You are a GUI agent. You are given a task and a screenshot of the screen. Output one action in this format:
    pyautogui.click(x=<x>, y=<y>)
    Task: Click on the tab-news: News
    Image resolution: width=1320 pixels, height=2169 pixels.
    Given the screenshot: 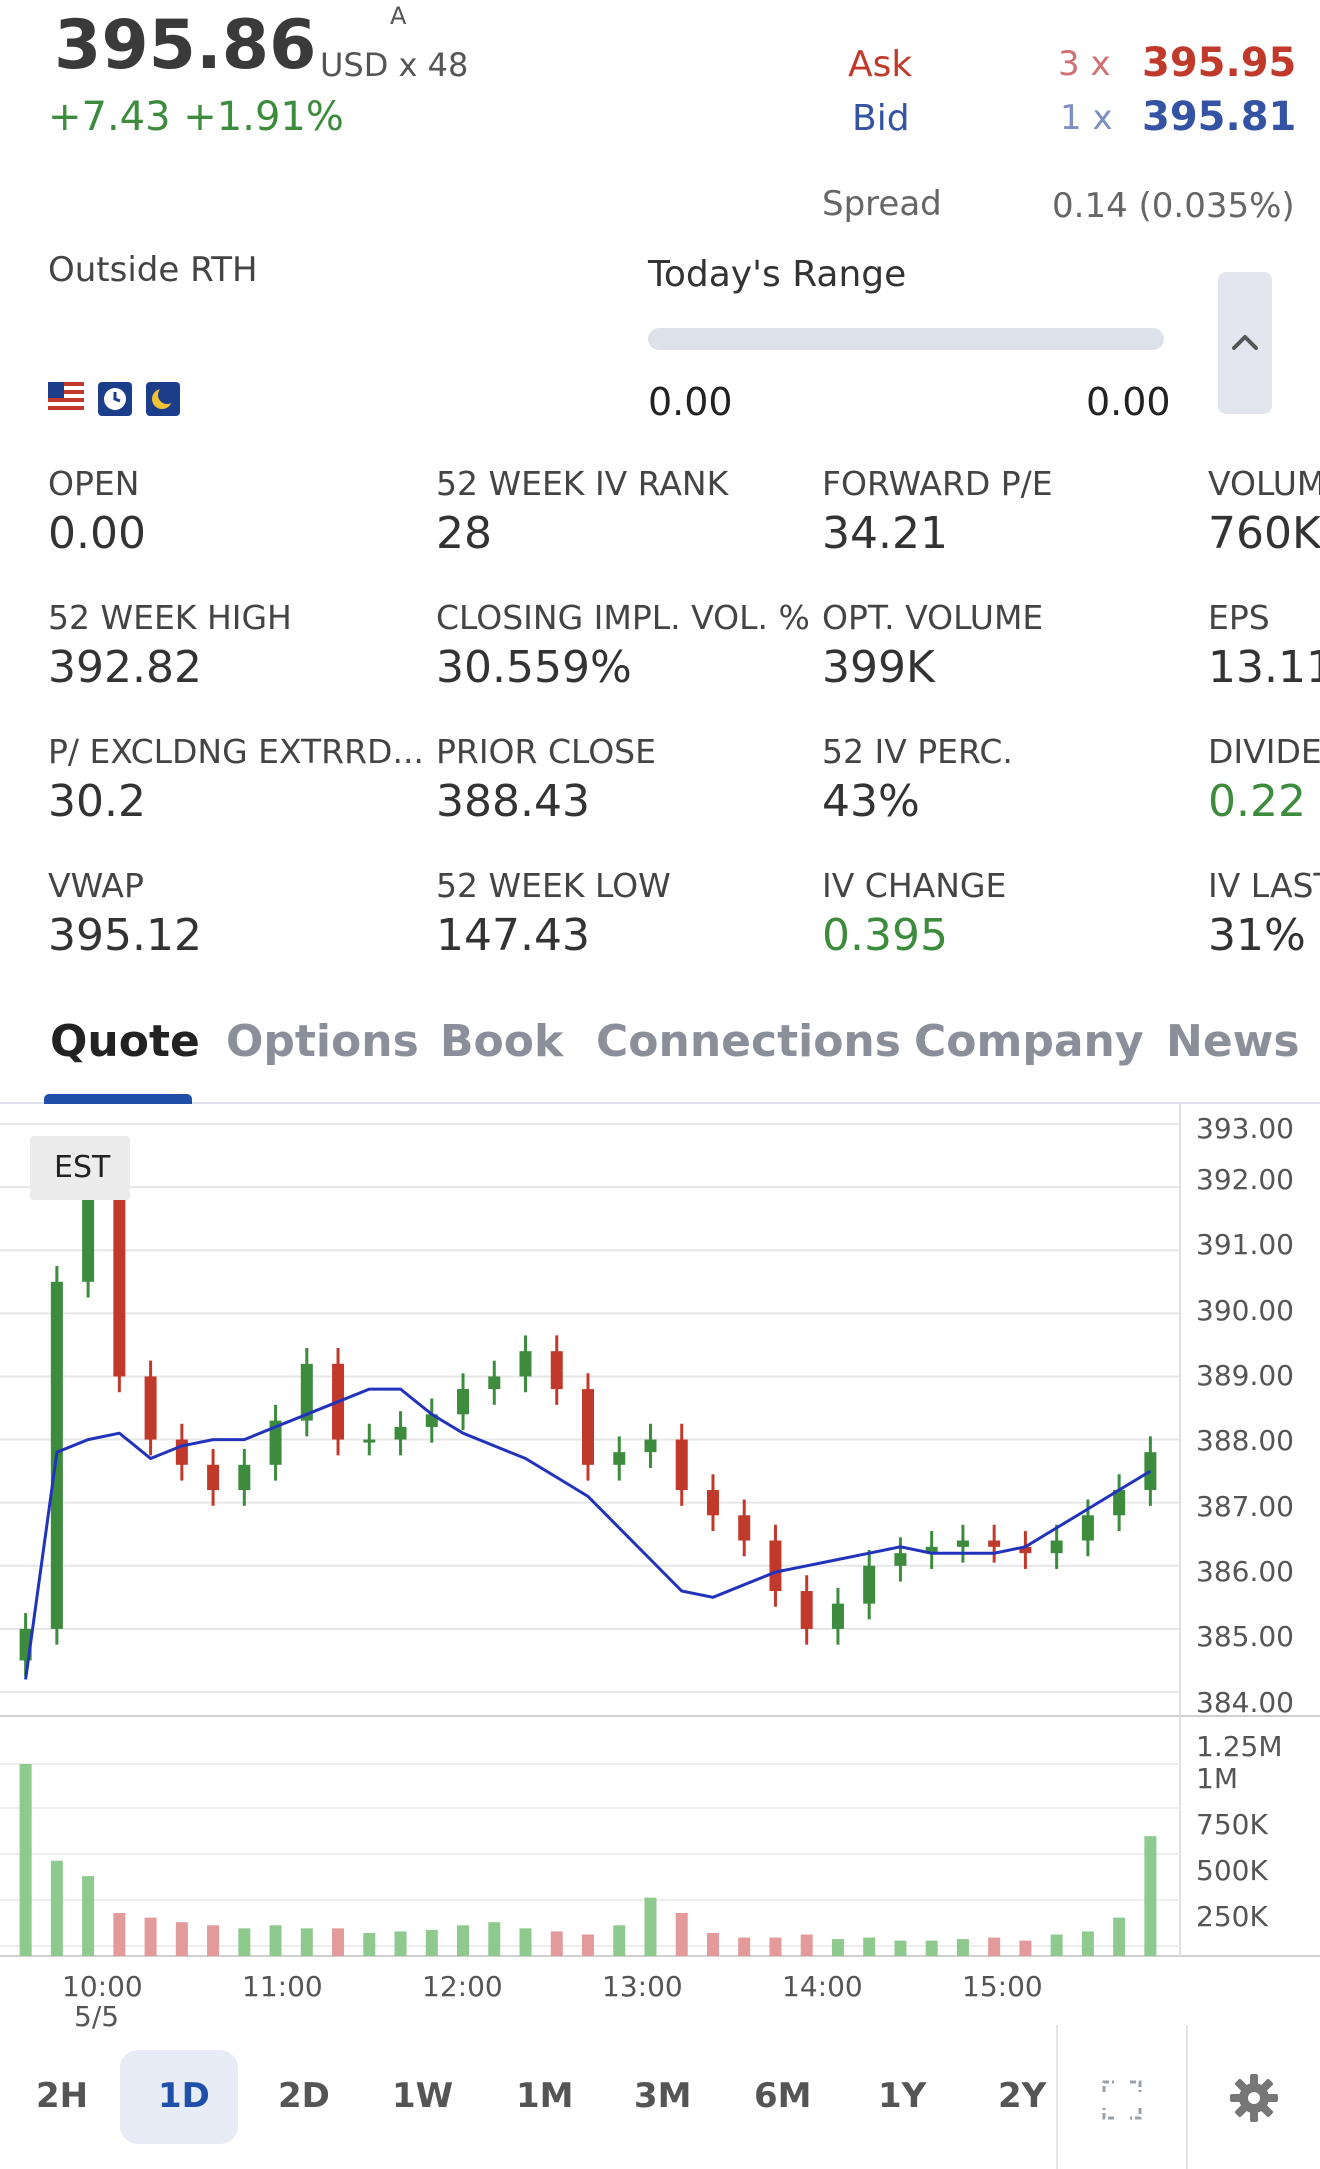 What is the action you would take?
    pyautogui.click(x=1233, y=1041)
    